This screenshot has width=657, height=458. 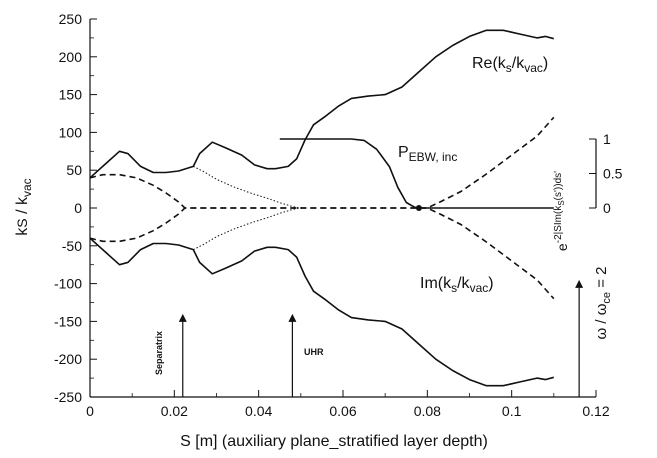 I want to click on arrow-separatrix-head, so click(x=182, y=317).